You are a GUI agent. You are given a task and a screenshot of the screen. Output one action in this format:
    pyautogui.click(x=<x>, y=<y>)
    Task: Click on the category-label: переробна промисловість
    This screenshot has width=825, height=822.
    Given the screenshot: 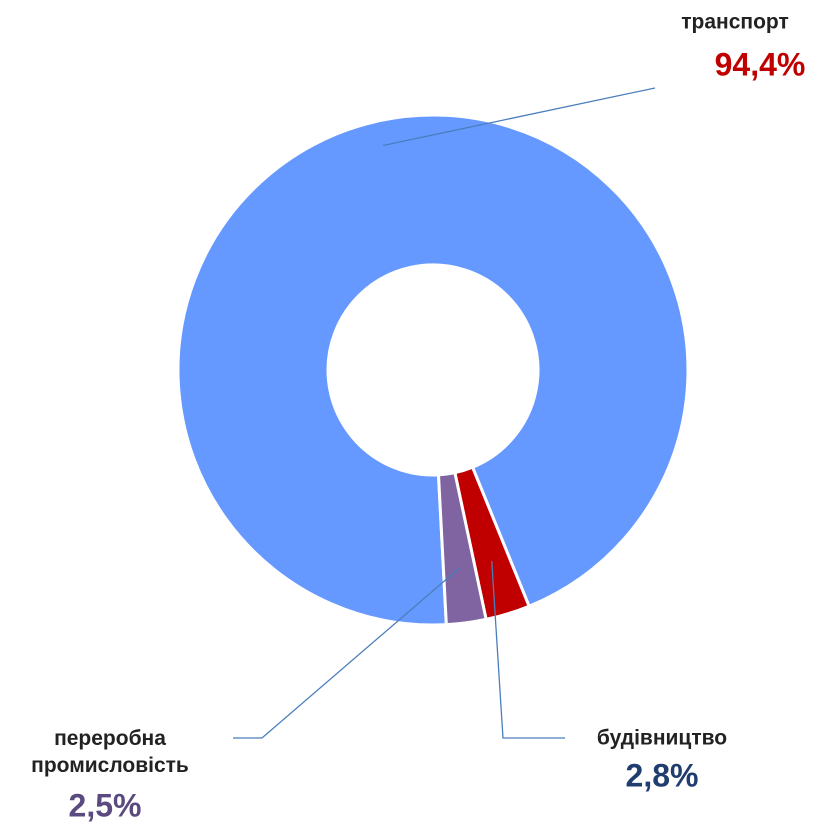 What is the action you would take?
    pyautogui.click(x=110, y=752)
    